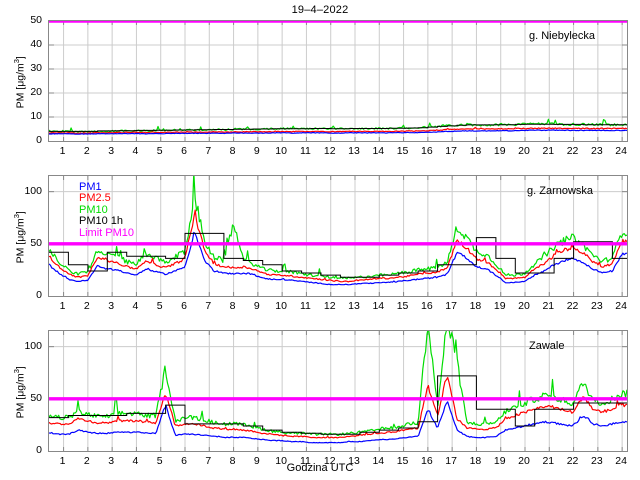 The height and width of the screenshot is (480, 640). I want to click on station-label-niebylecka: g. Niebylecka, so click(562, 36).